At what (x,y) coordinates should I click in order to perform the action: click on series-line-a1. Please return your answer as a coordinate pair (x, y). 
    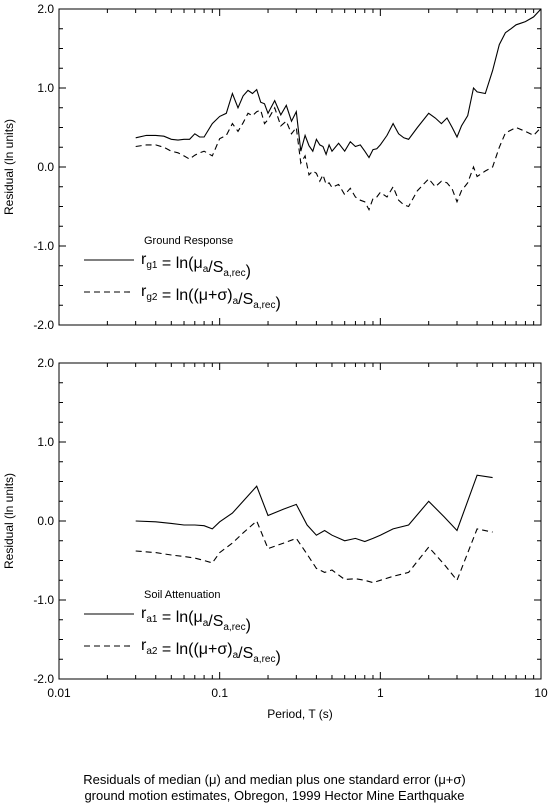
    Looking at the image, I should click on (314, 508).